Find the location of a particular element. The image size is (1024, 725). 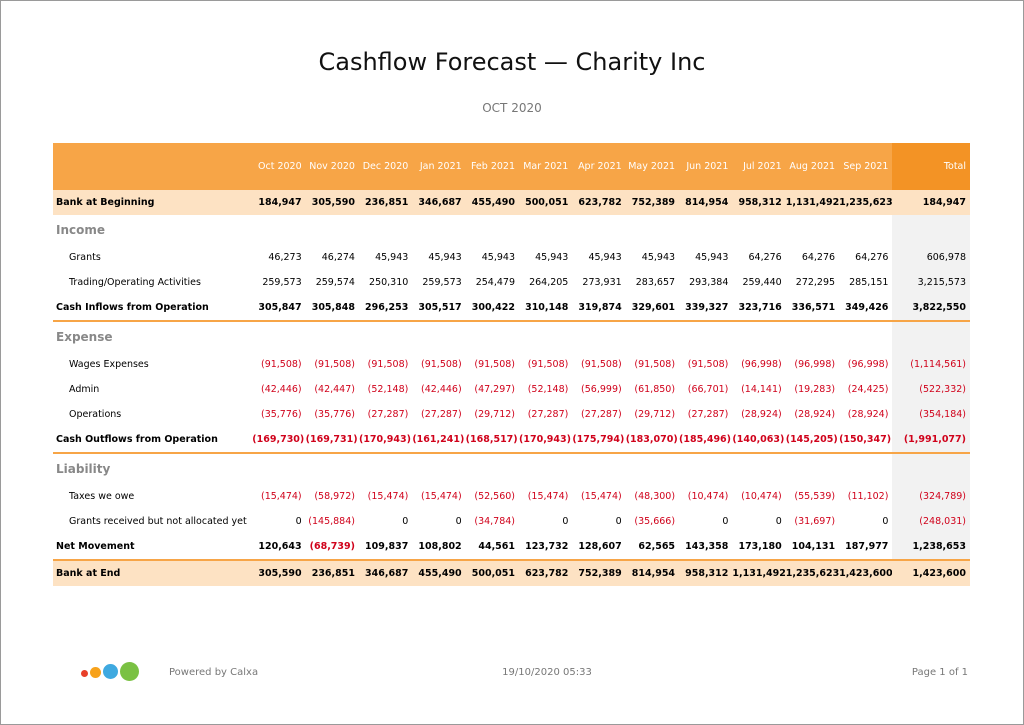

row-label: Bank at End is located at coordinates (153, 573).